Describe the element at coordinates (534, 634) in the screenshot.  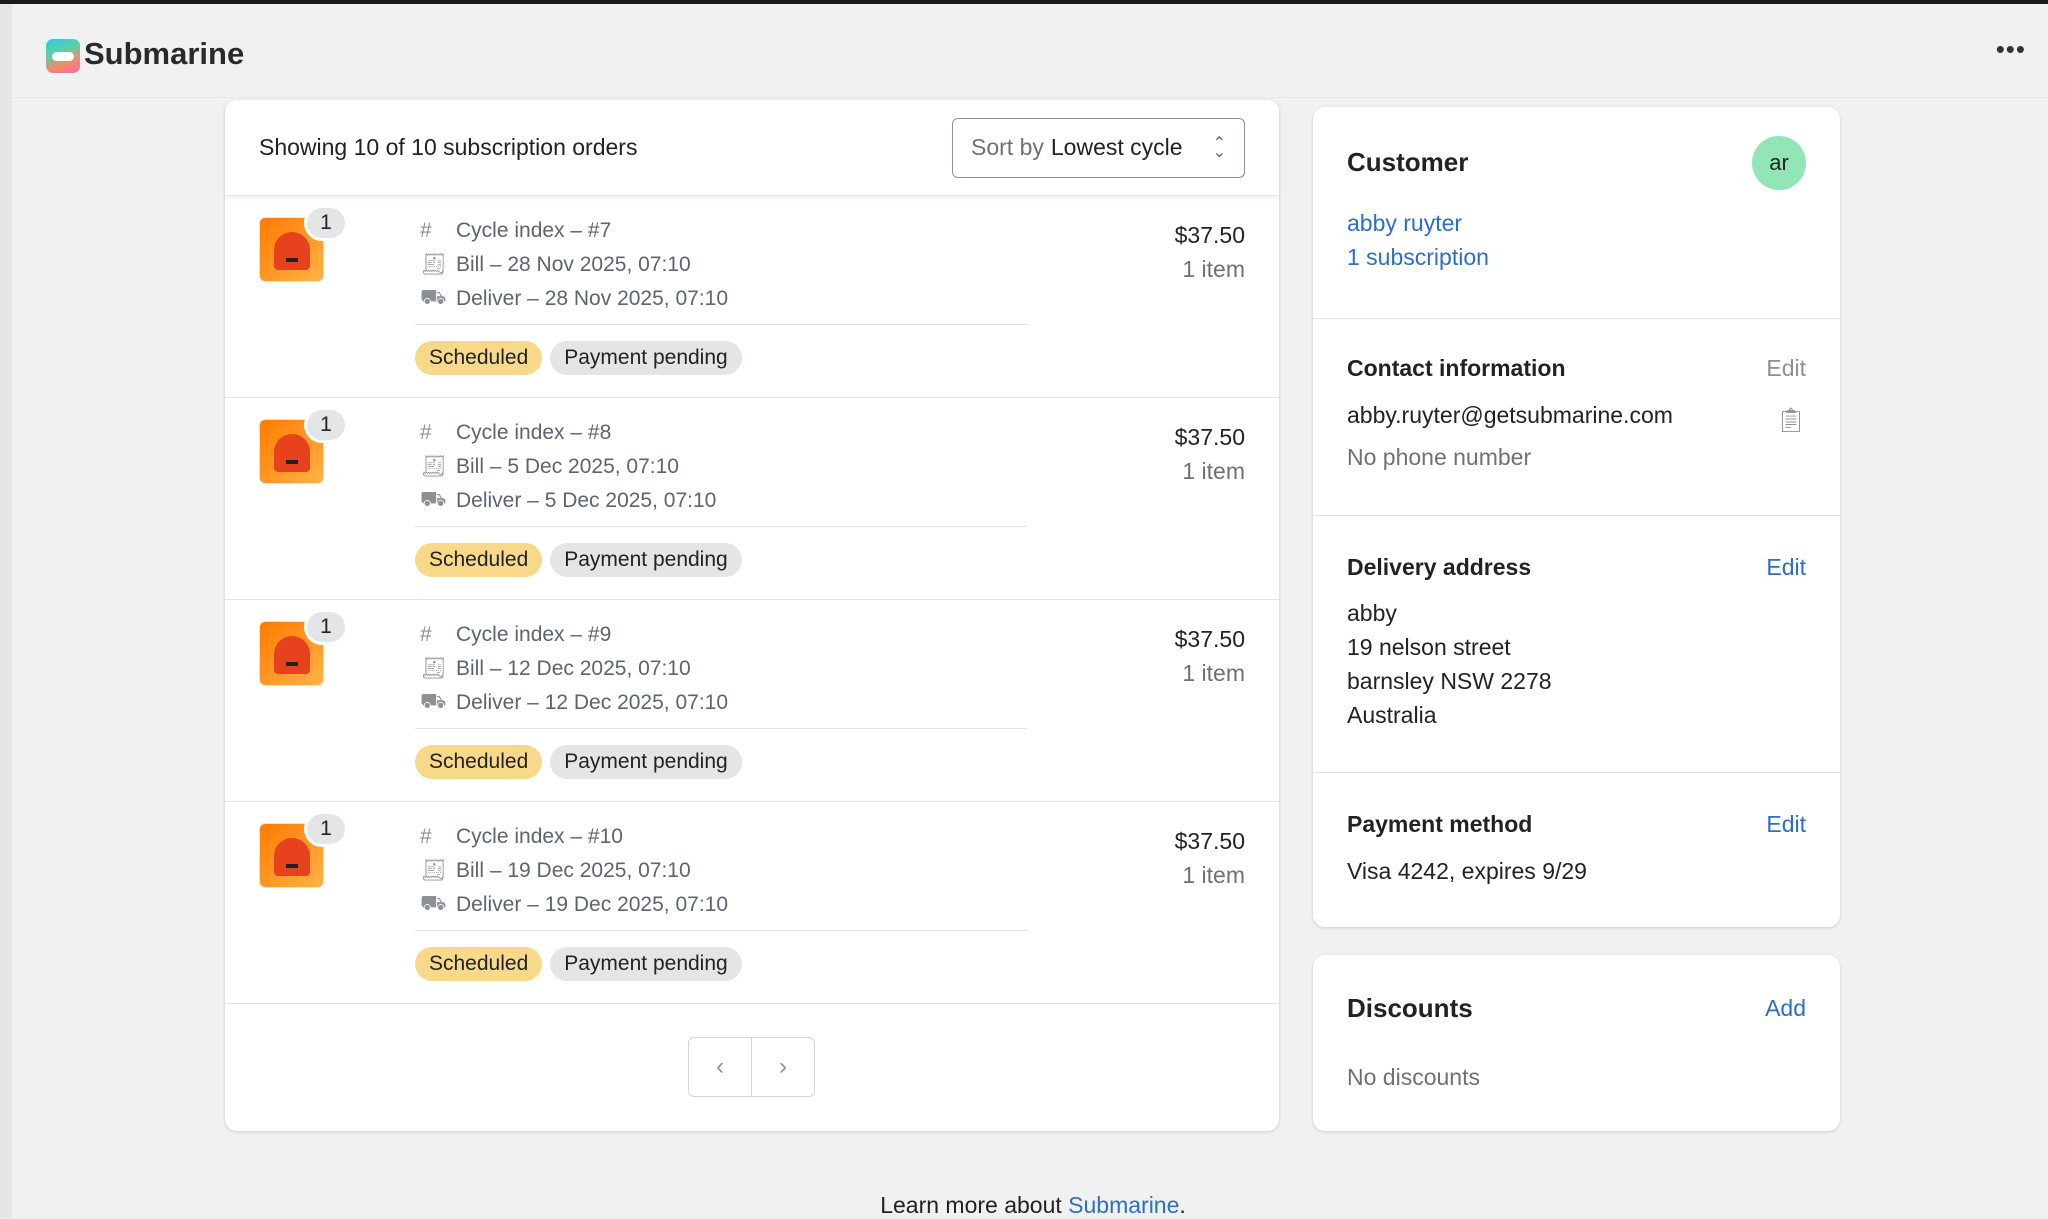
I see `cycle-index: Cycle index – #9` at that location.